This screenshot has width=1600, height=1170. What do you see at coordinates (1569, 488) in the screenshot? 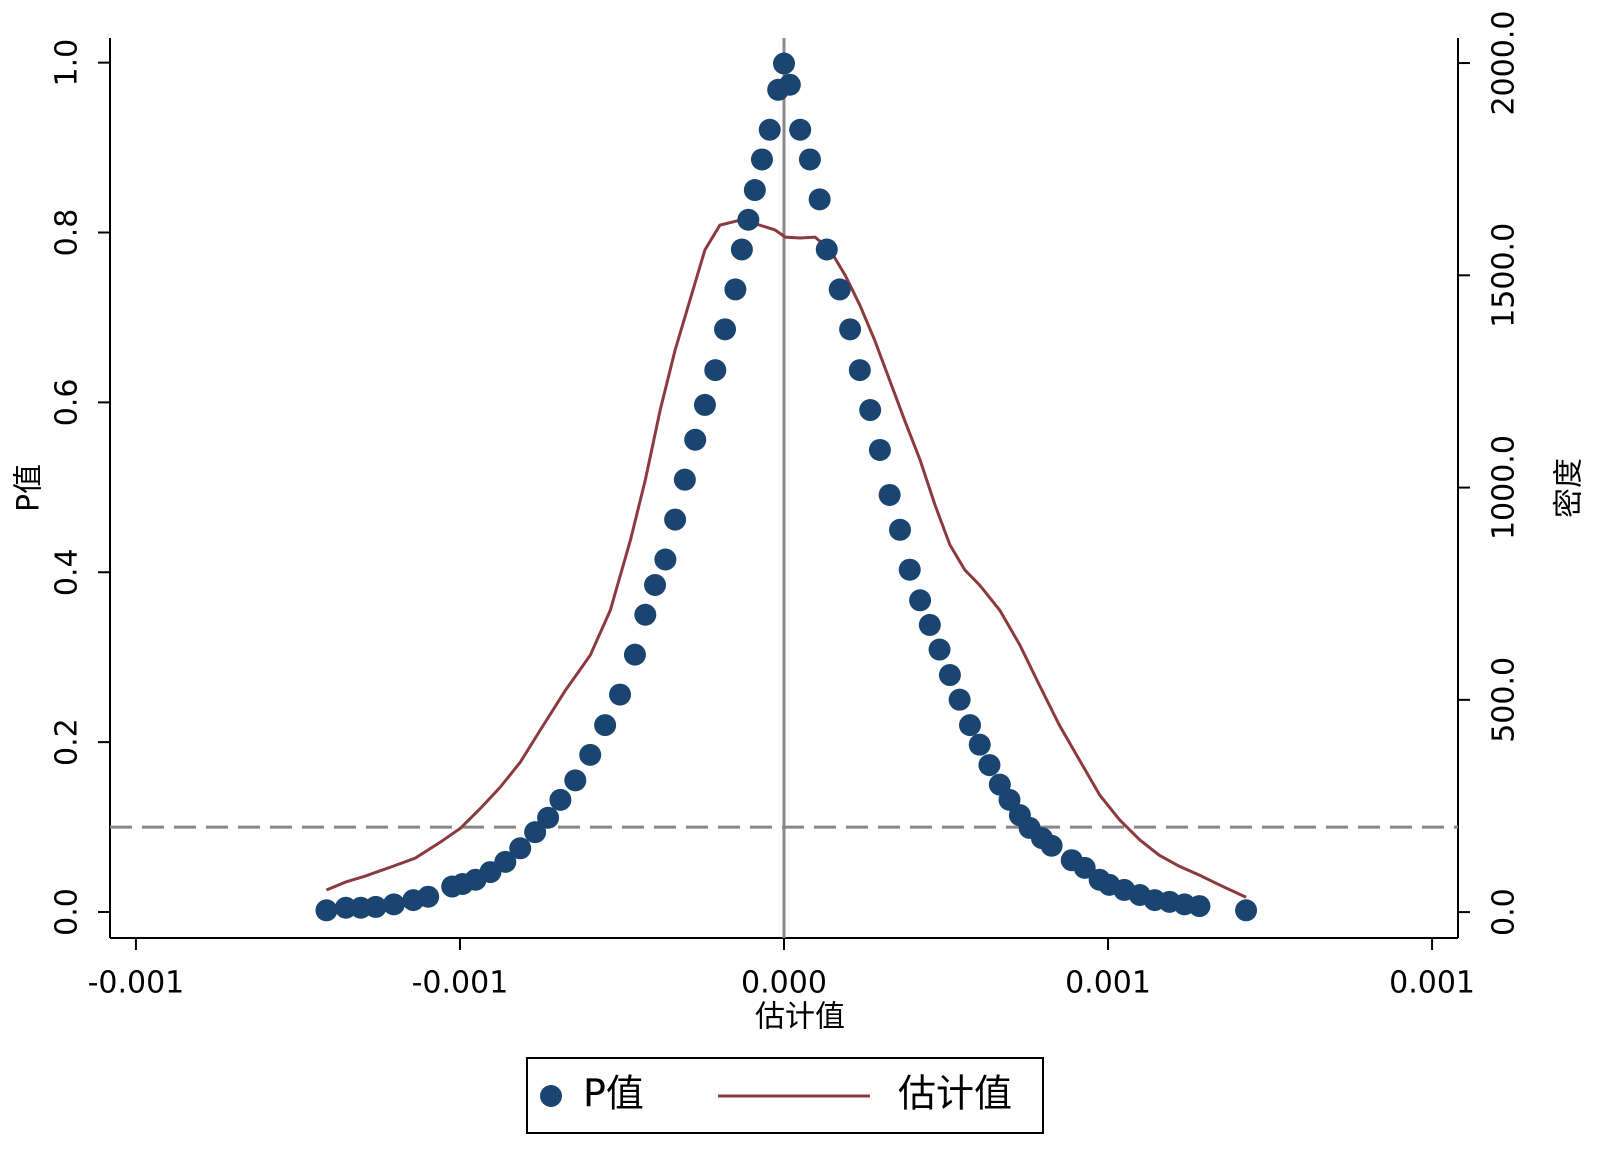
I see `y2-axis-title: 密度` at bounding box center [1569, 488].